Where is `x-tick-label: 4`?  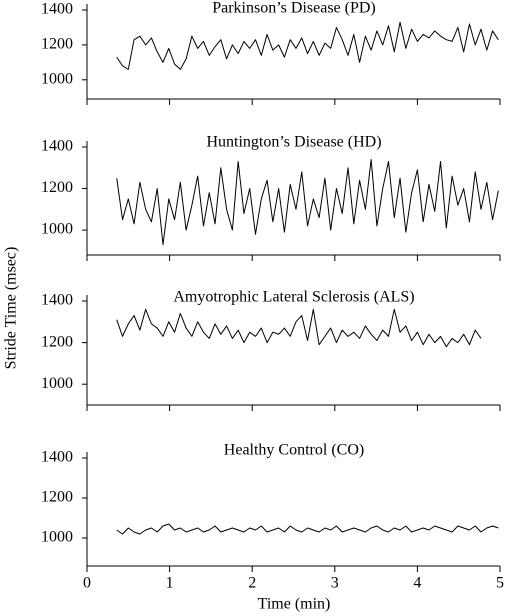 x-tick-label: 4 is located at coordinates (417, 583).